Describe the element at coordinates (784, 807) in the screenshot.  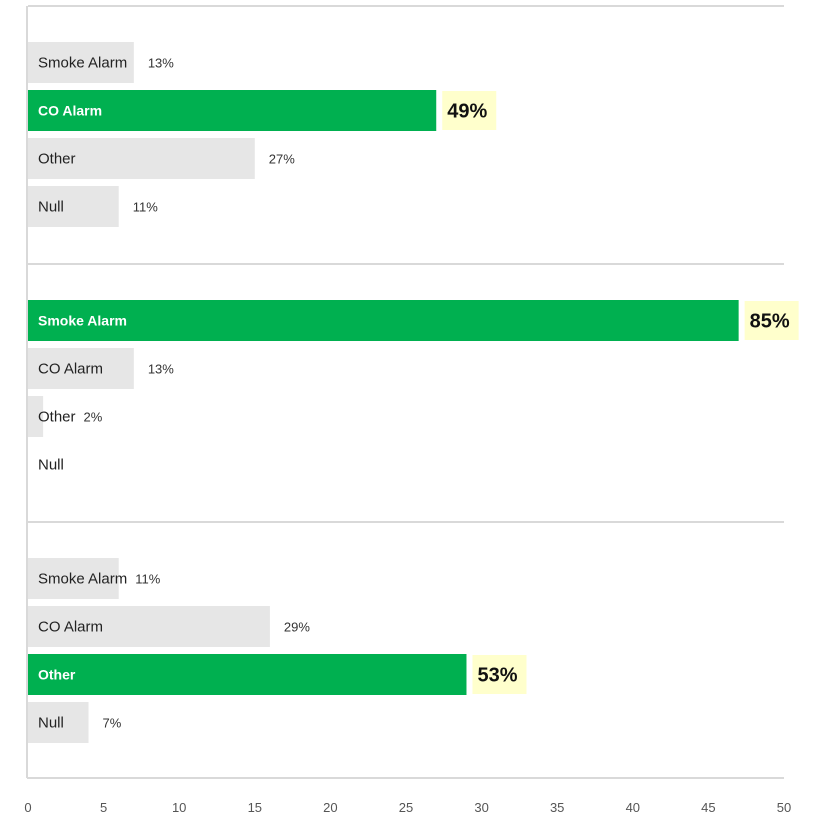
I see `x-tick-label: 50` at that location.